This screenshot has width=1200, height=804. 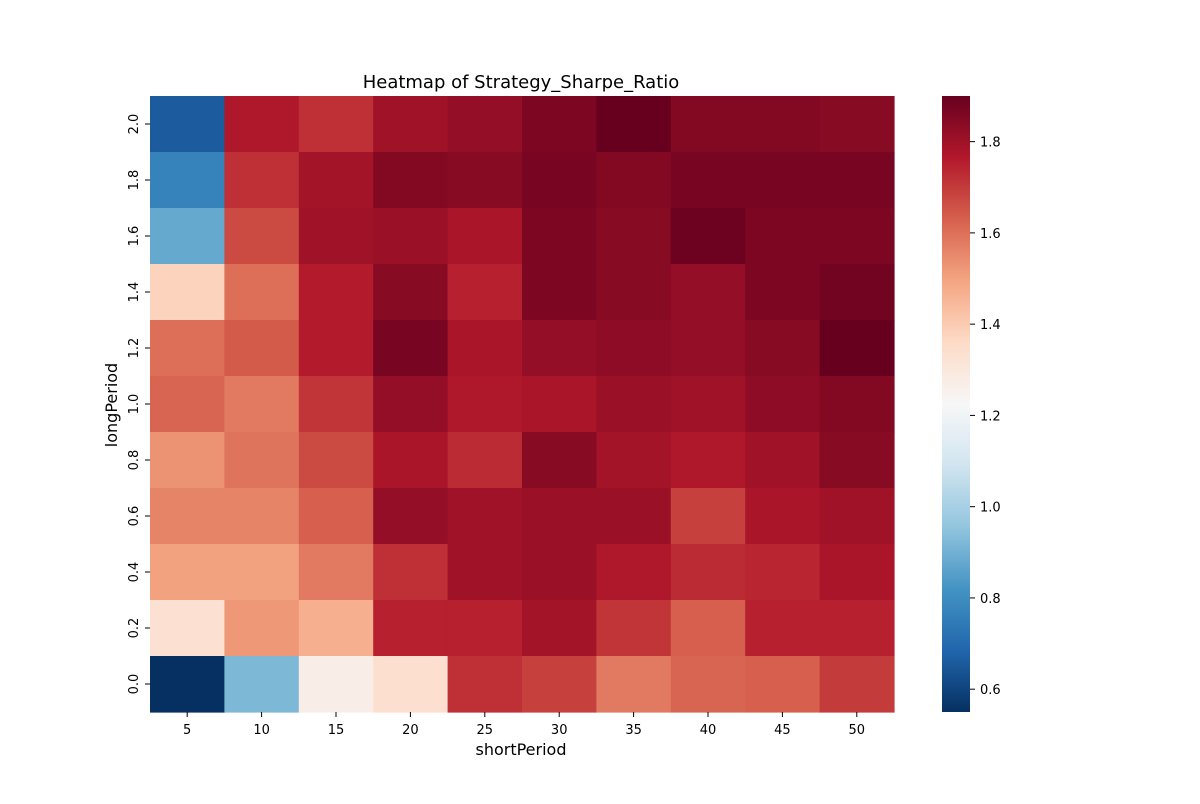 I want to click on y-axis-label: longPeriod, so click(x=111, y=405).